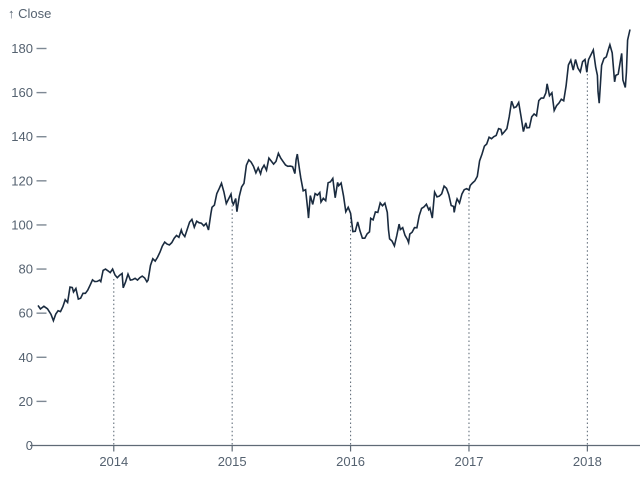 This screenshot has height=485, width=640. What do you see at coordinates (26, 401) in the screenshot?
I see `y-tick-label: 20` at bounding box center [26, 401].